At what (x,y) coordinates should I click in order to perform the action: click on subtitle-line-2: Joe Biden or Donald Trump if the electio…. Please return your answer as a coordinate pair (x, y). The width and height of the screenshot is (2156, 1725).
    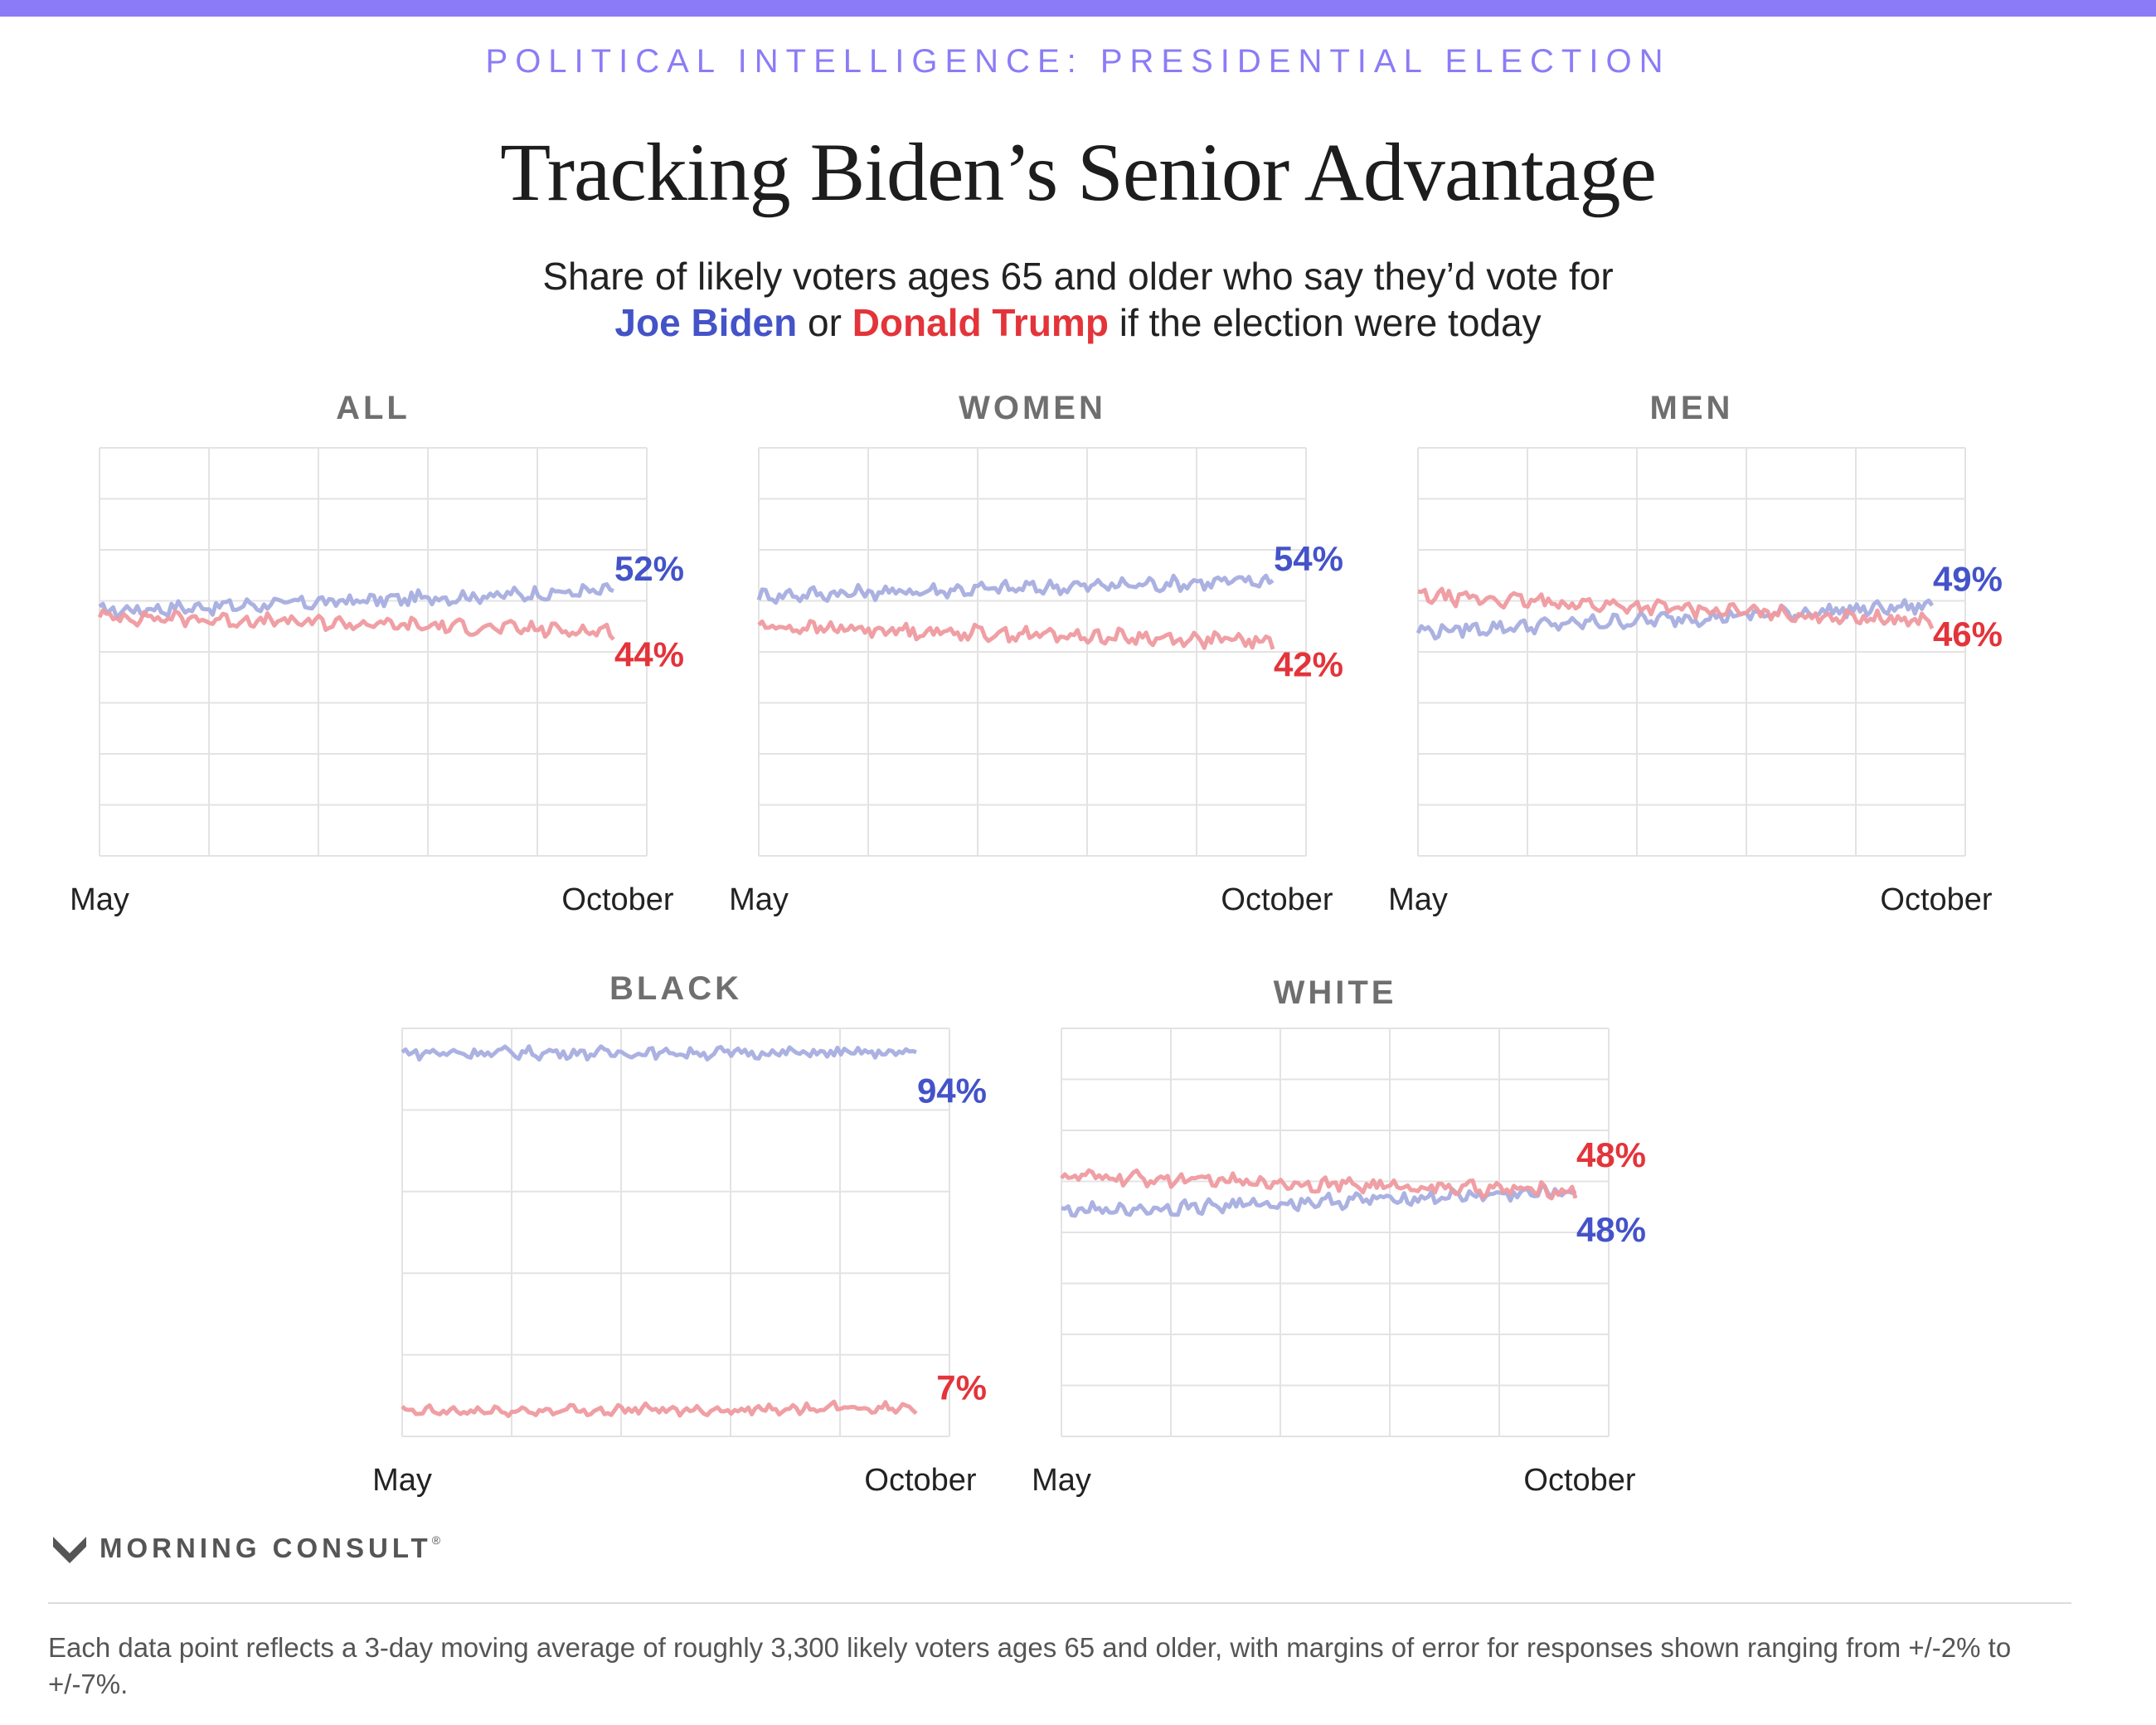
    Looking at the image, I should click on (1078, 322).